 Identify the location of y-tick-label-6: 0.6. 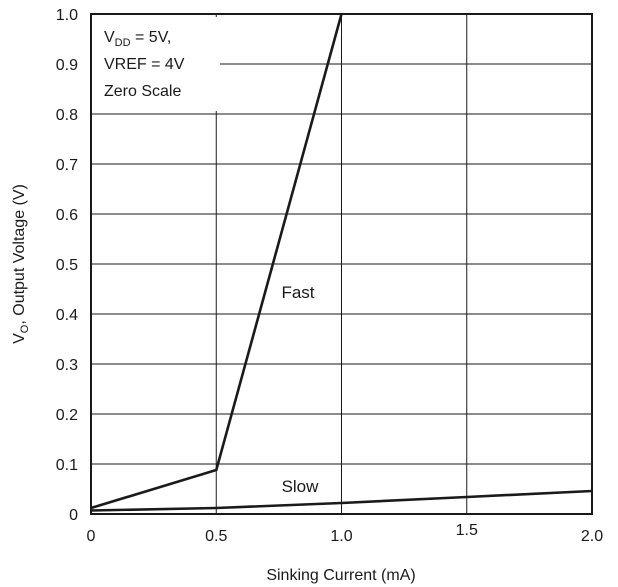
(67, 215).